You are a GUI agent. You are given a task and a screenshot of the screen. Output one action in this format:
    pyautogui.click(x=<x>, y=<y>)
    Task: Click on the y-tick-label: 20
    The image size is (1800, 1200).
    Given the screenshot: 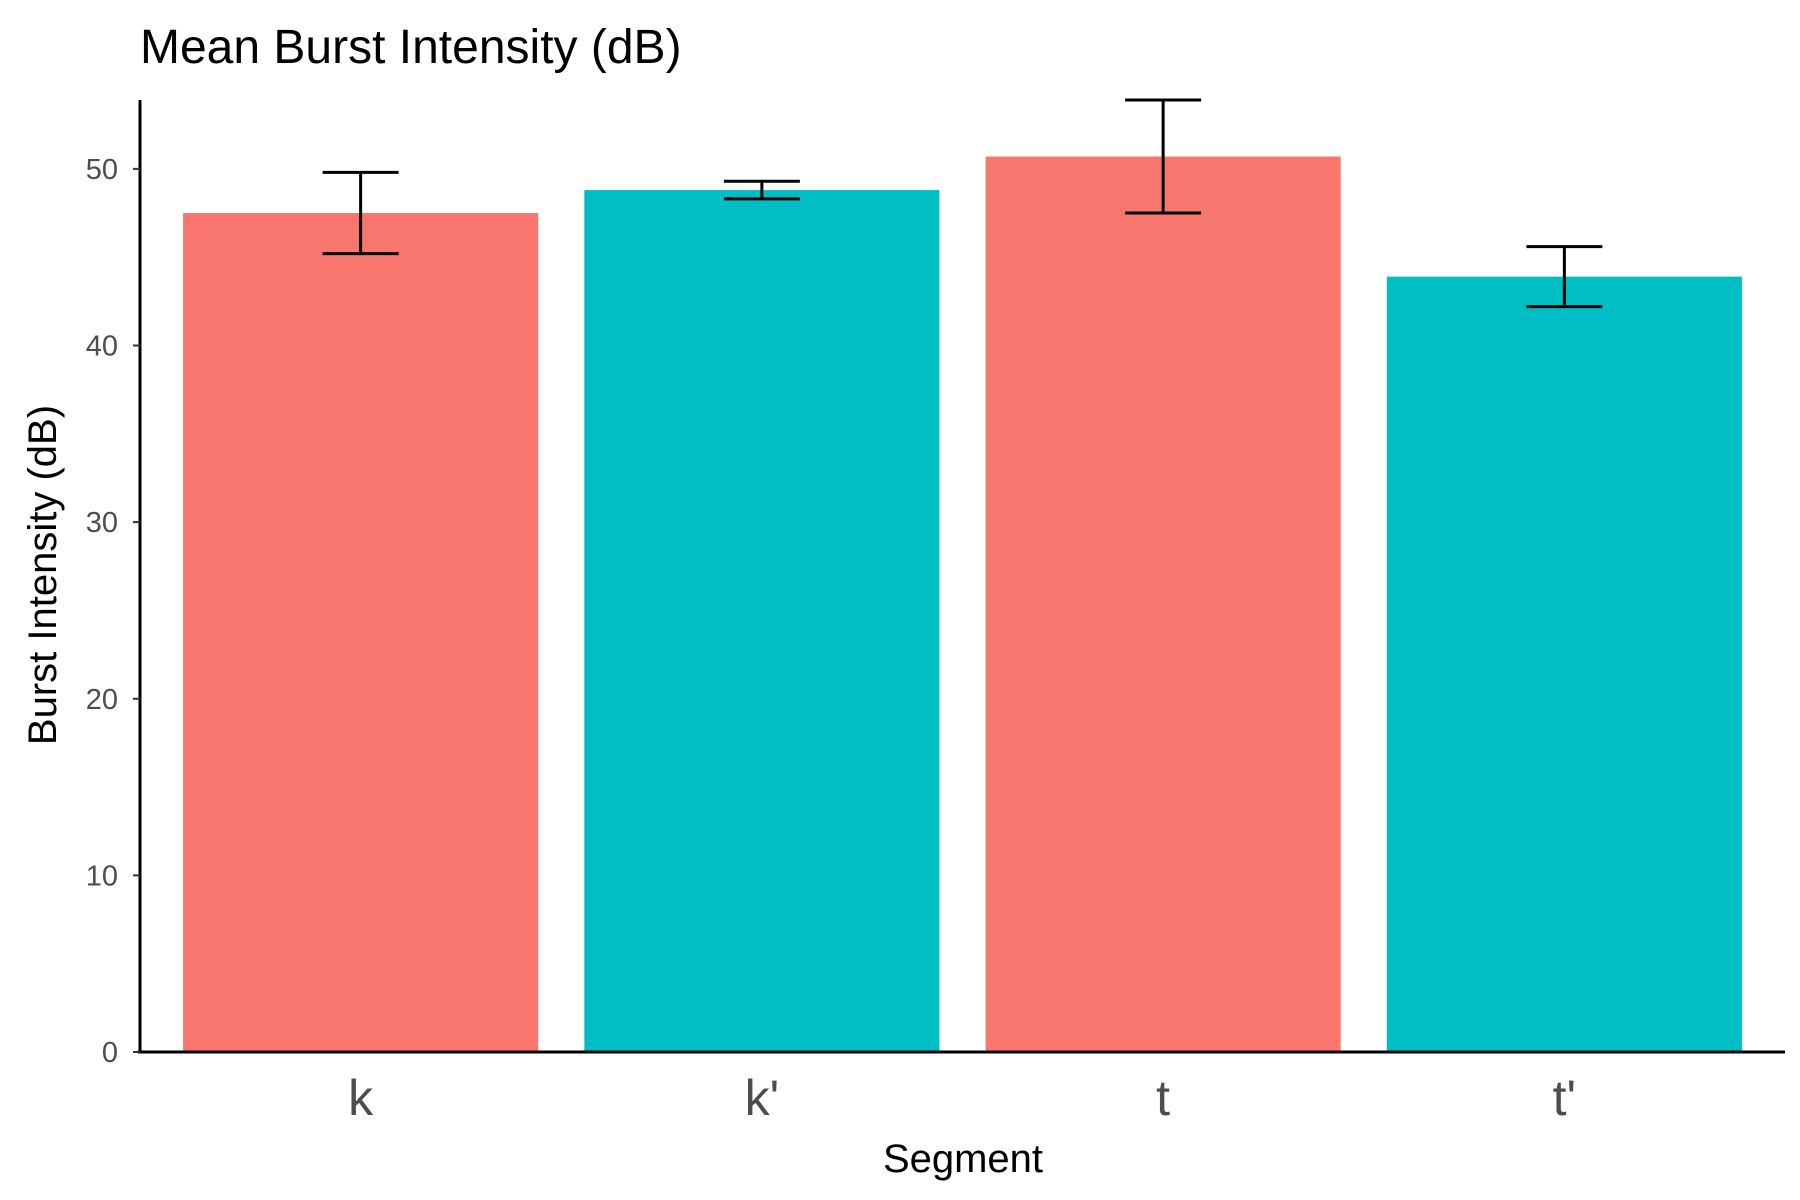 What is the action you would take?
    pyautogui.click(x=102, y=700)
    